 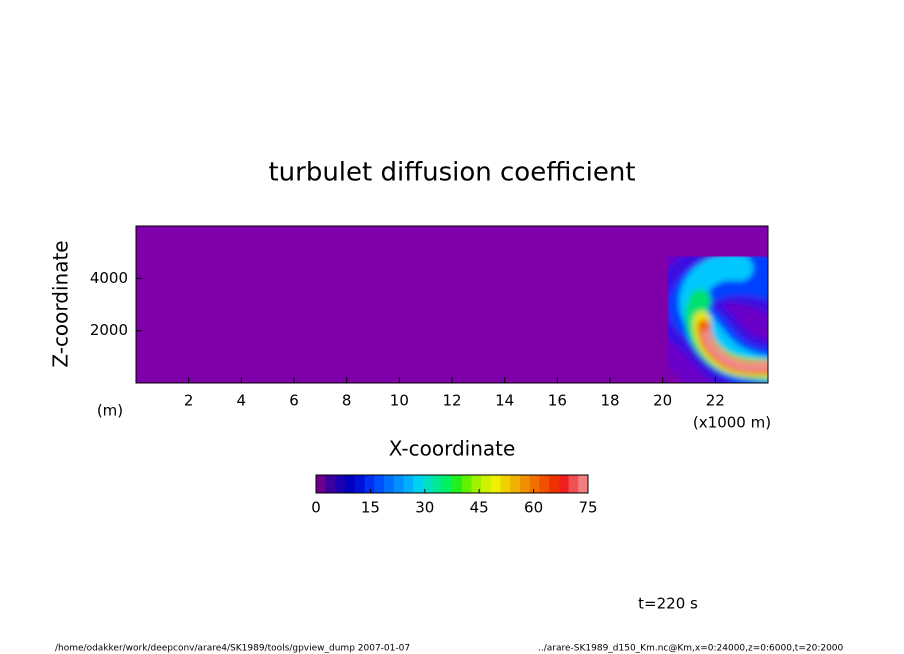 What do you see at coordinates (504, 401) in the screenshot?
I see `x-tick-label: 14` at bounding box center [504, 401].